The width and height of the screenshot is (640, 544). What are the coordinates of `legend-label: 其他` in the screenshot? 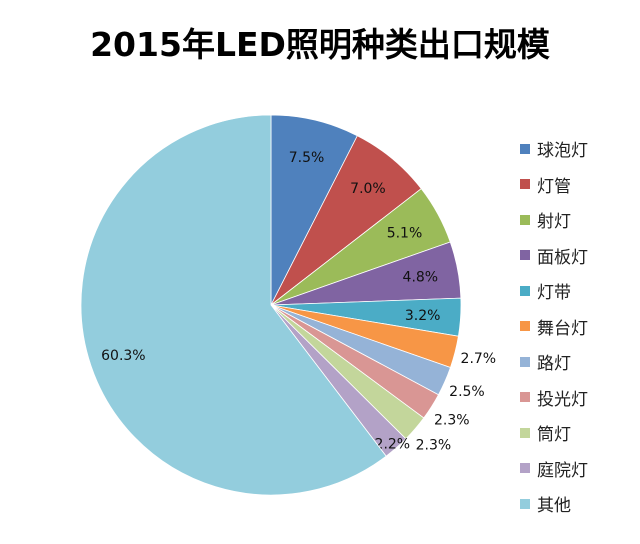 It's located at (554, 506).